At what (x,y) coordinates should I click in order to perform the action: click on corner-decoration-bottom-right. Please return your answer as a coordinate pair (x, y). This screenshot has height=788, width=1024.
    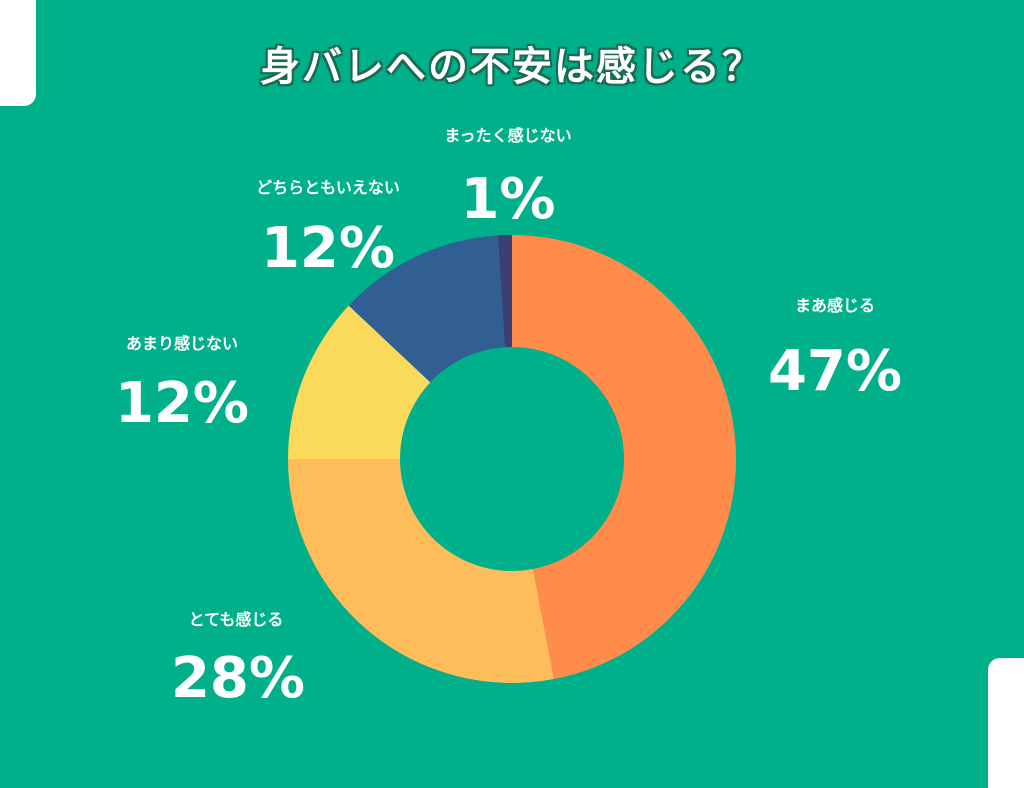
    Looking at the image, I should click on (1006, 723).